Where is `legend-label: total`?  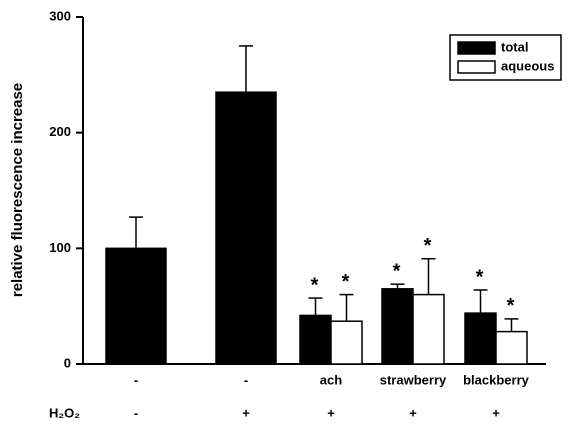 legend-label: total is located at coordinates (514, 46).